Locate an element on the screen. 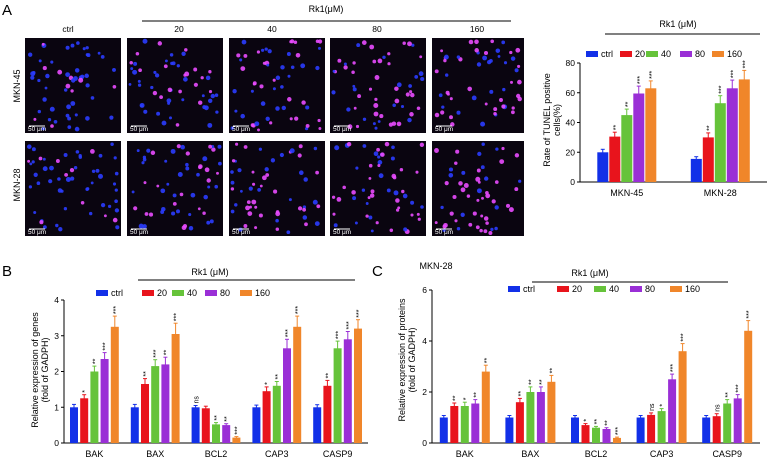 This screenshot has height=461, width=769. micro-panel-bg is located at coordinates (73, 188).